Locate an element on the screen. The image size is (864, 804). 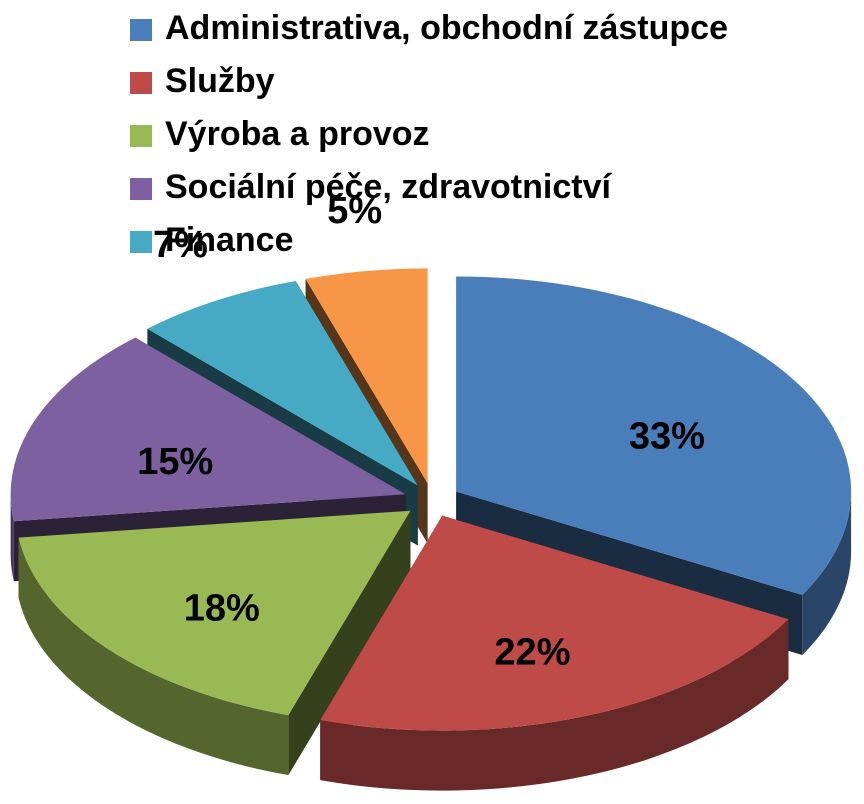
legend-label: Sociální péče, zdravotnictví is located at coordinates (388, 187).